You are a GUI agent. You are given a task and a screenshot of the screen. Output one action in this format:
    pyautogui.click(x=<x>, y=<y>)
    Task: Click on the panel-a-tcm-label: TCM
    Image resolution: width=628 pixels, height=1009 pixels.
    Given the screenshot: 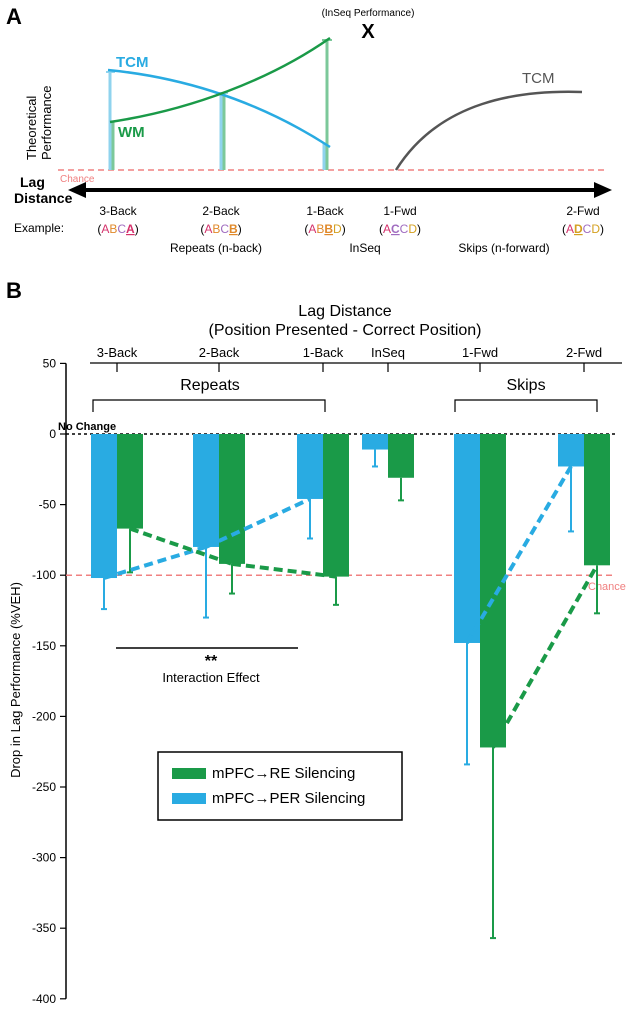 What is the action you would take?
    pyautogui.click(x=132, y=62)
    